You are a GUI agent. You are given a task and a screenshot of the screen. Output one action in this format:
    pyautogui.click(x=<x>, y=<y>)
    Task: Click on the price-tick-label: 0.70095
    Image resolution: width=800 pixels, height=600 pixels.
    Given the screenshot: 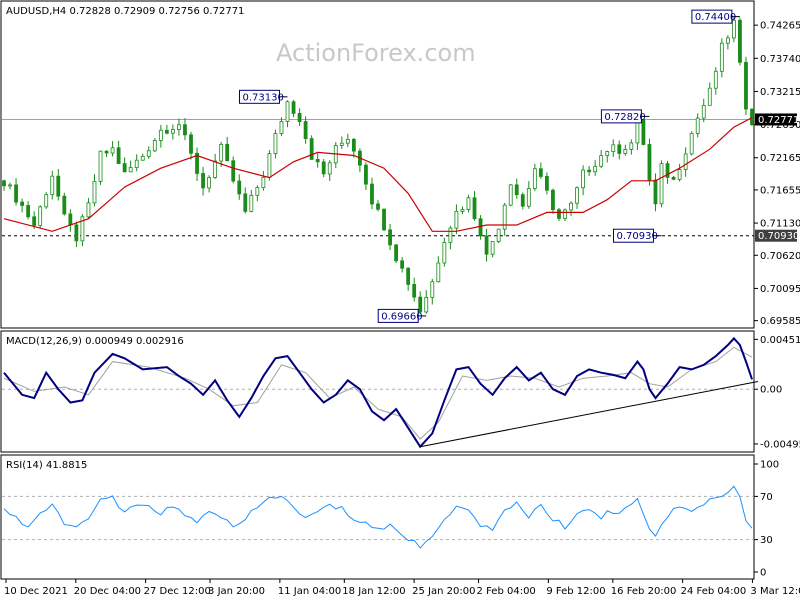 What is the action you would take?
    pyautogui.click(x=780, y=289)
    